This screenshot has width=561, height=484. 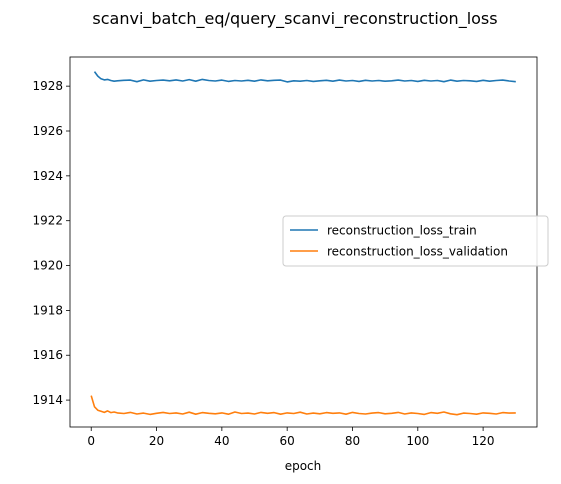 I want to click on y-axis: 1914 1916 1918 1920 1922 1924 1926 1928, so click(x=51, y=243).